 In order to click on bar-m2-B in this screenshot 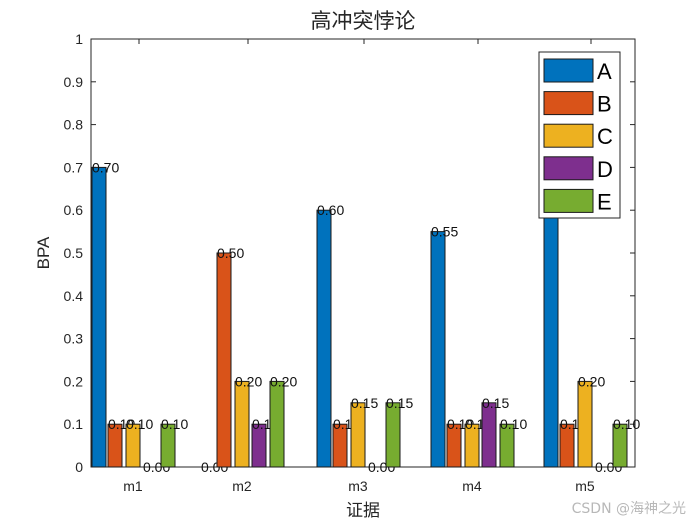, I will do `click(224, 360)`.